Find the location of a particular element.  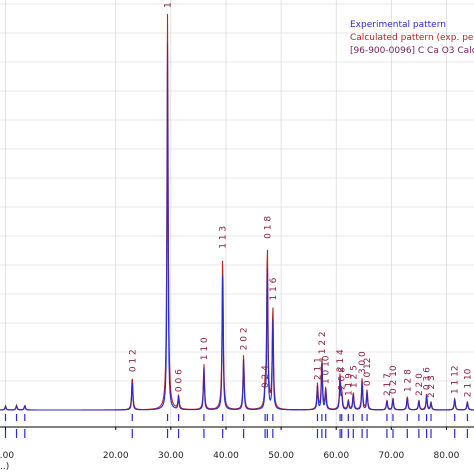

peak-label-16: 2 0 8 is located at coordinates (343, 378).